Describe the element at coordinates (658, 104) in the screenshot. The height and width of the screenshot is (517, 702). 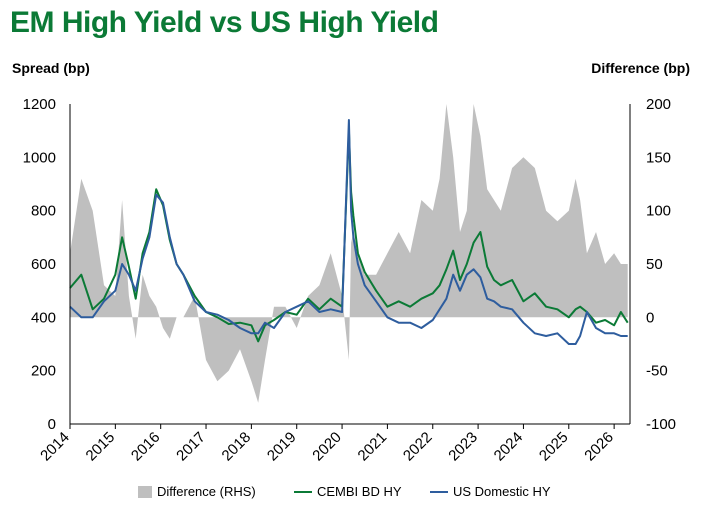
I see `right-tick-label: 200` at that location.